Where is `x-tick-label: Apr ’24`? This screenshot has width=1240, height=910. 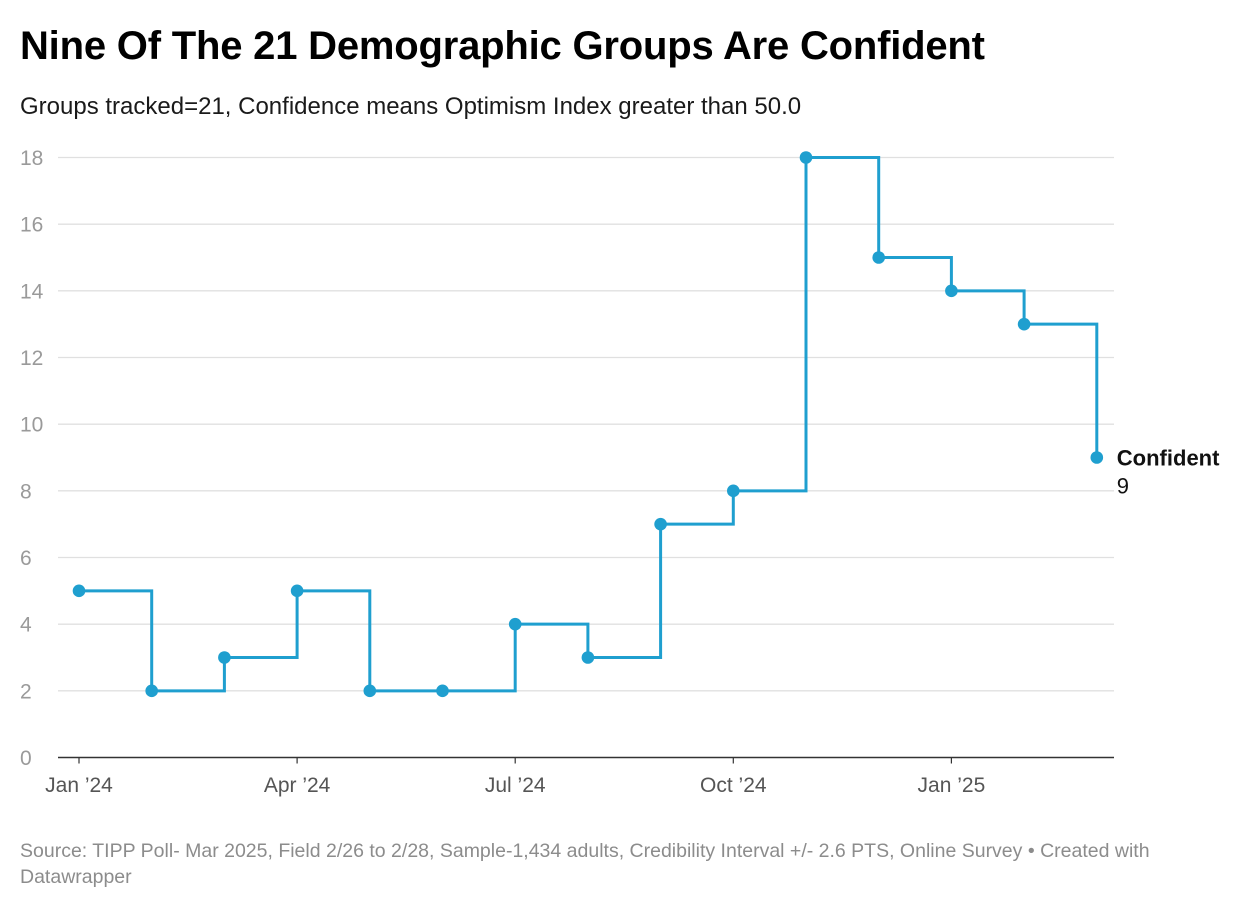 x-tick-label: Apr ’24 is located at coordinates (297, 785).